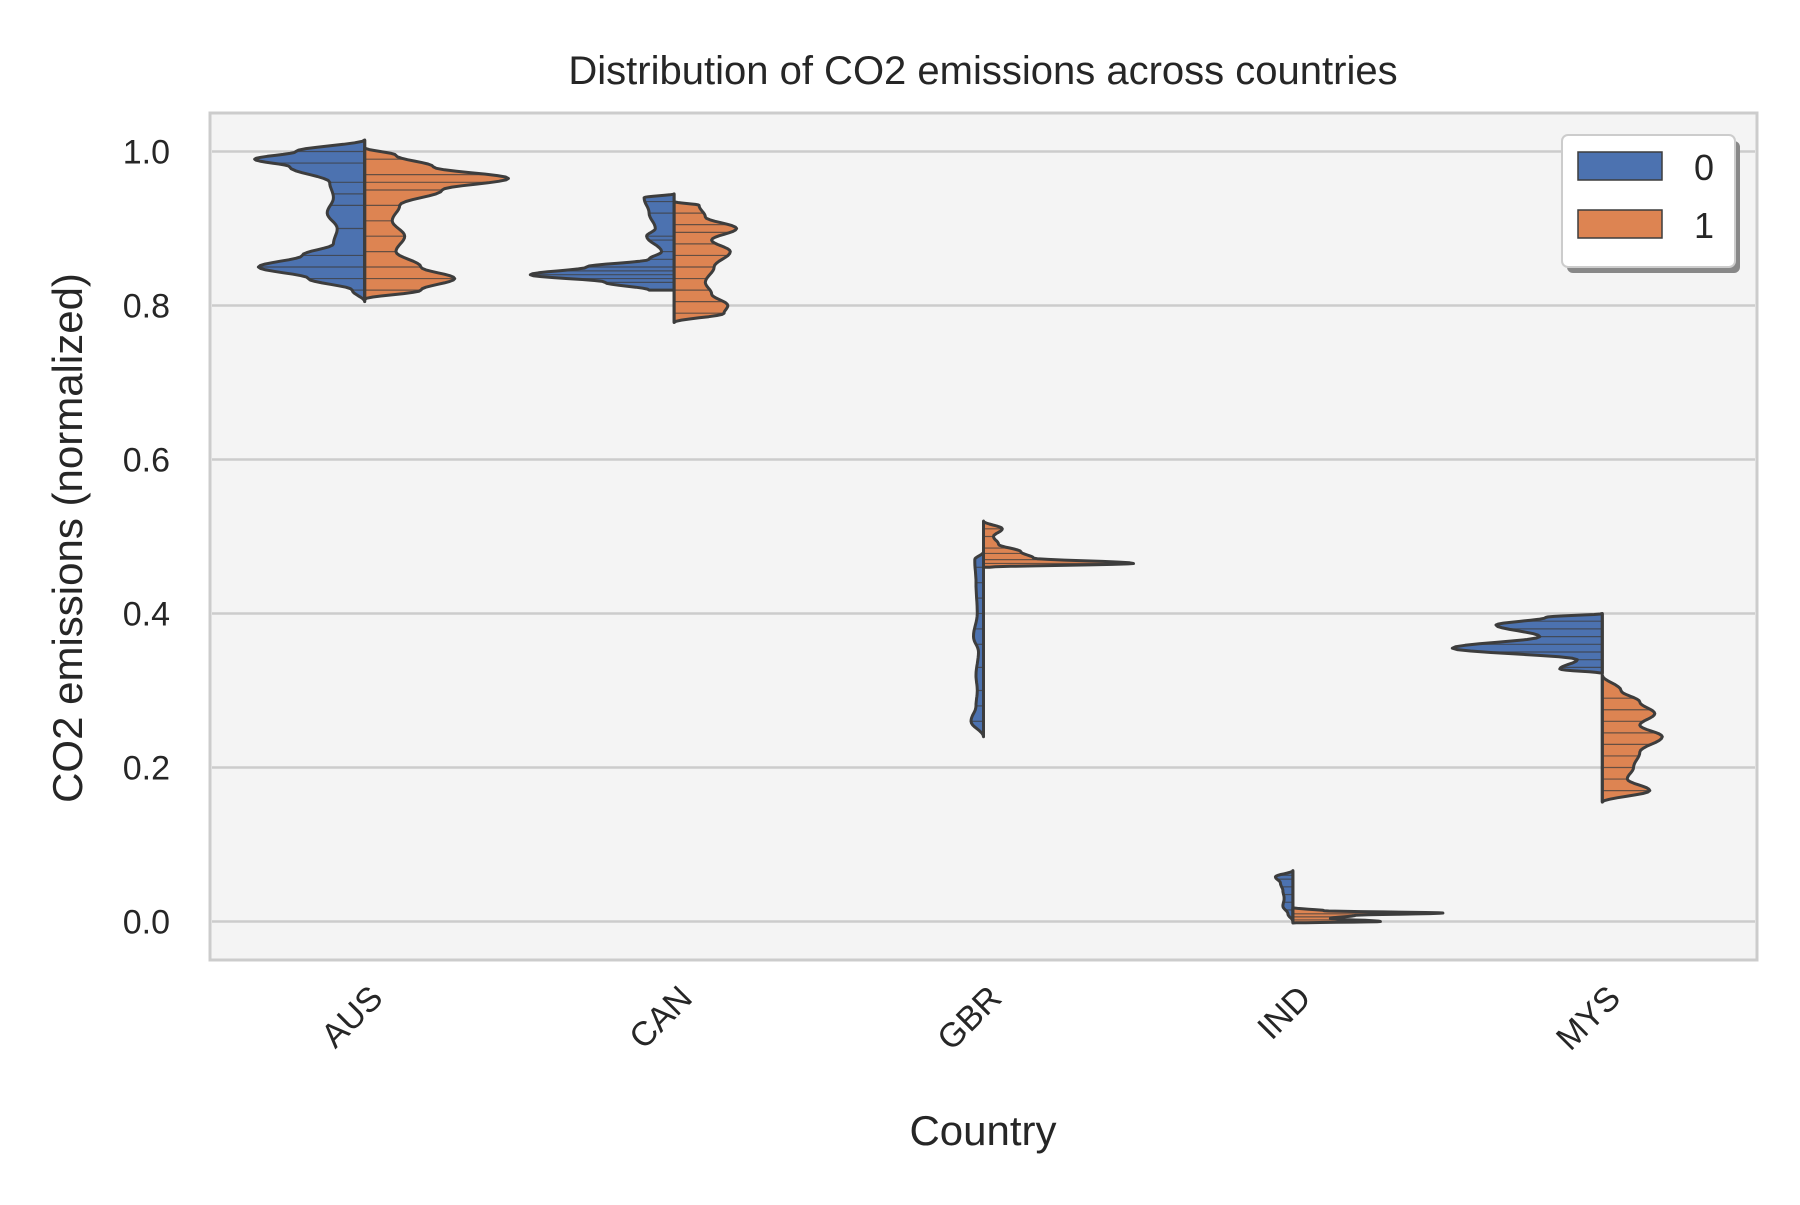  What do you see at coordinates (1650, 203) in the screenshot?
I see `legend: 0 1` at bounding box center [1650, 203].